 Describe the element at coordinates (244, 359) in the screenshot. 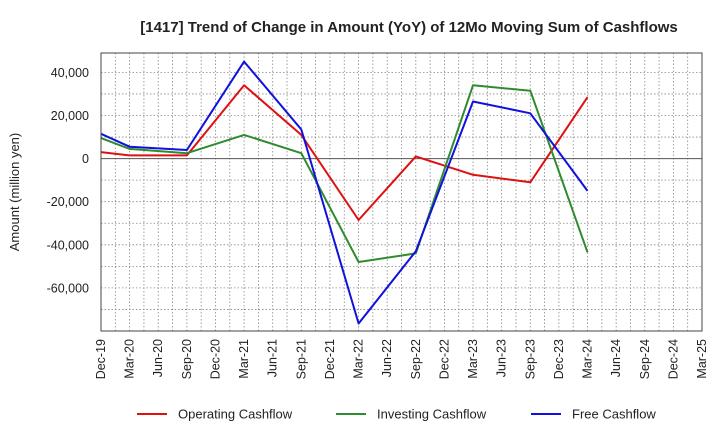

I see `x-tick-label: Mar-21` at that location.